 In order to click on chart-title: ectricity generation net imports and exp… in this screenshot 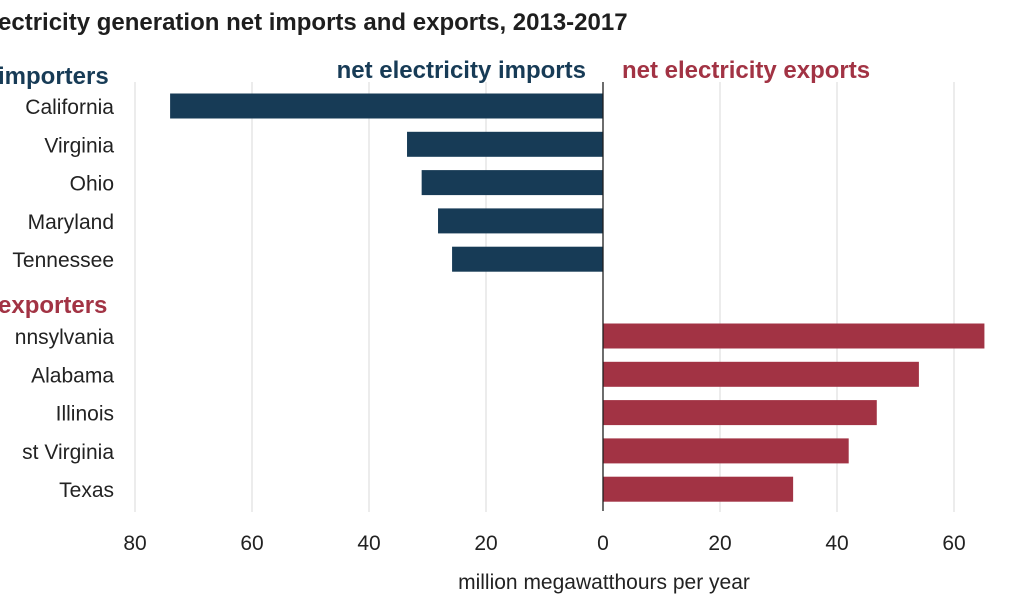, I will do `click(314, 22)`.